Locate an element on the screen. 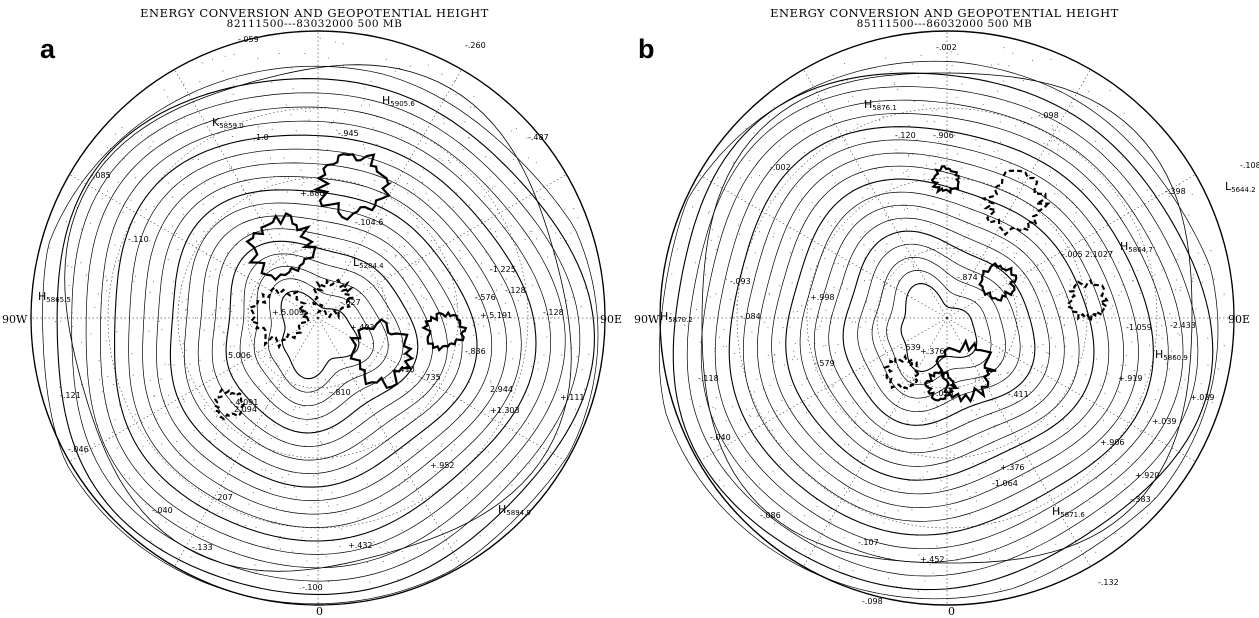 The image size is (1259, 618). conversion-value-label: -.100 is located at coordinates (312, 587).